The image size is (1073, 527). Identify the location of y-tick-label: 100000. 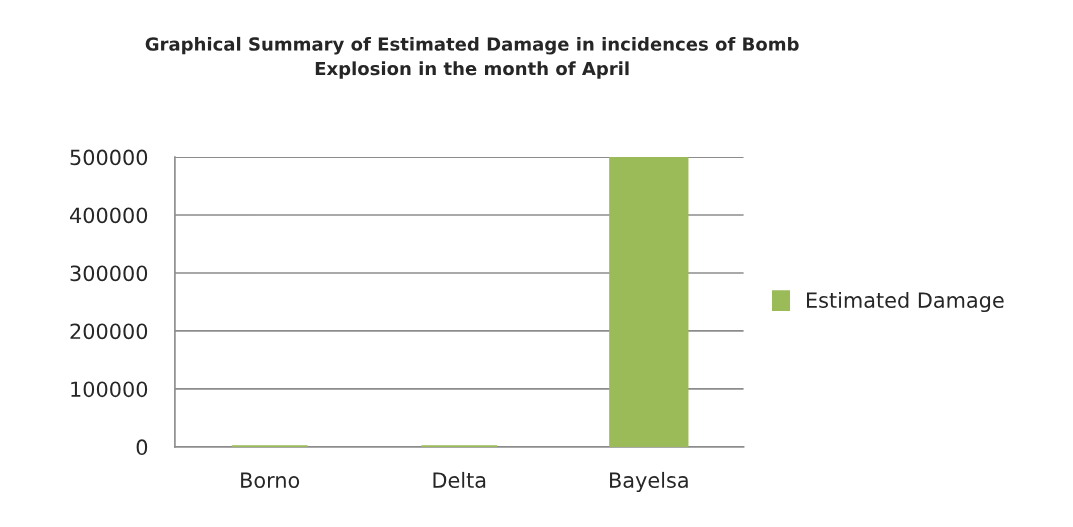
(109, 389).